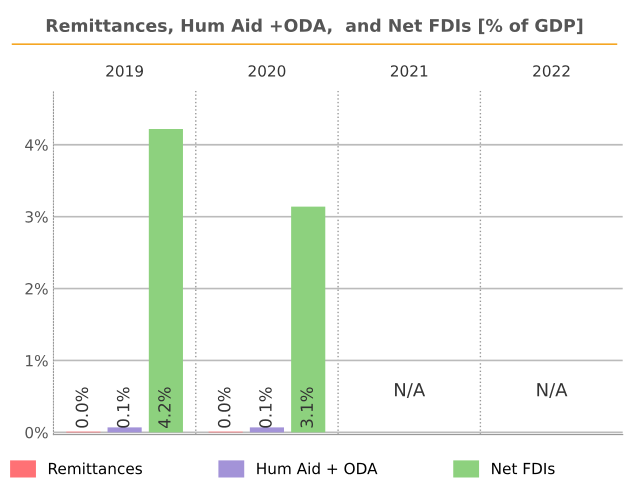 The width and height of the screenshot is (629, 491). I want to click on y-tick-label: 2%, so click(36, 289).